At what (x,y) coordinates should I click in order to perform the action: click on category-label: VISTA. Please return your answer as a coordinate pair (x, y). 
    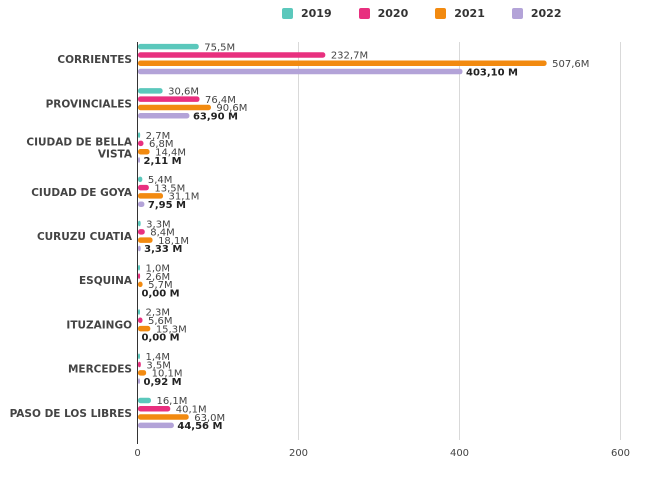
    Looking at the image, I should click on (115, 155).